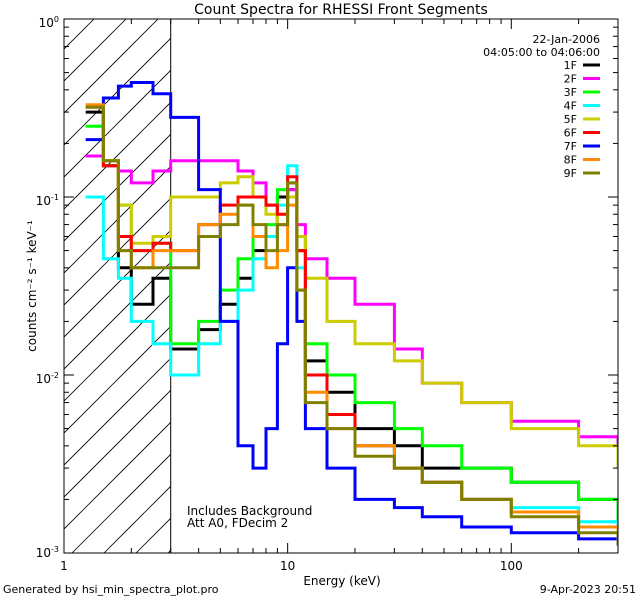 This screenshot has width=640, height=600. Describe the element at coordinates (47, 200) in the screenshot. I see `y-tick-label-1: 10⁻¹` at that location.